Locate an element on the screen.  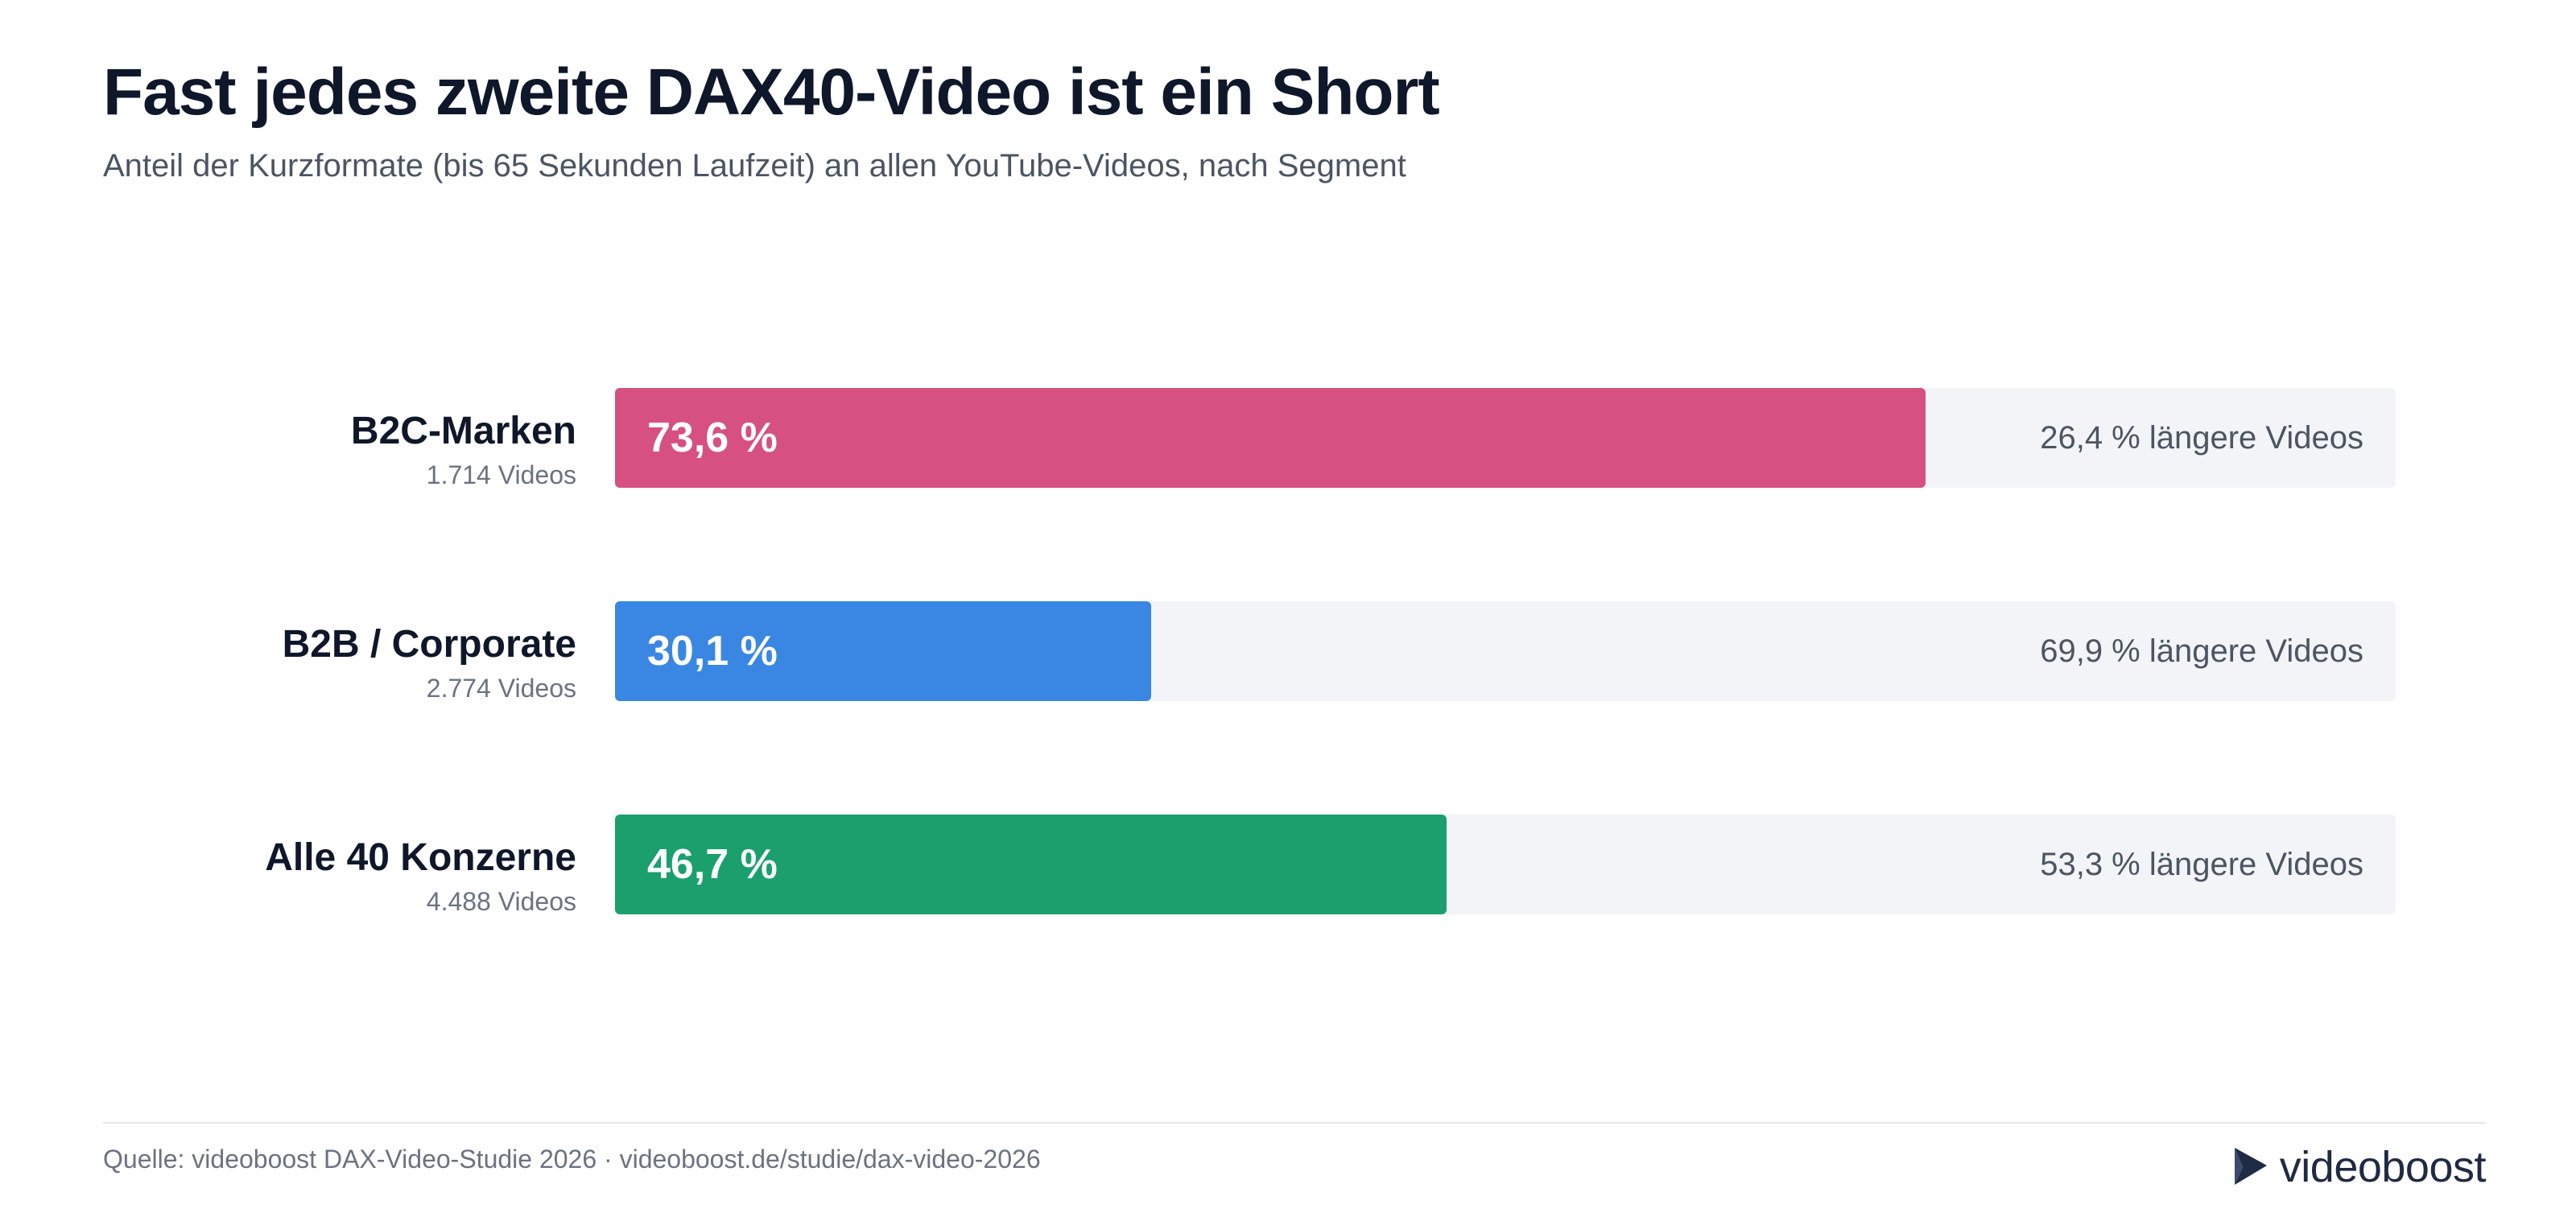
category-label: Alle 40 Konzerne is located at coordinates (421, 857).